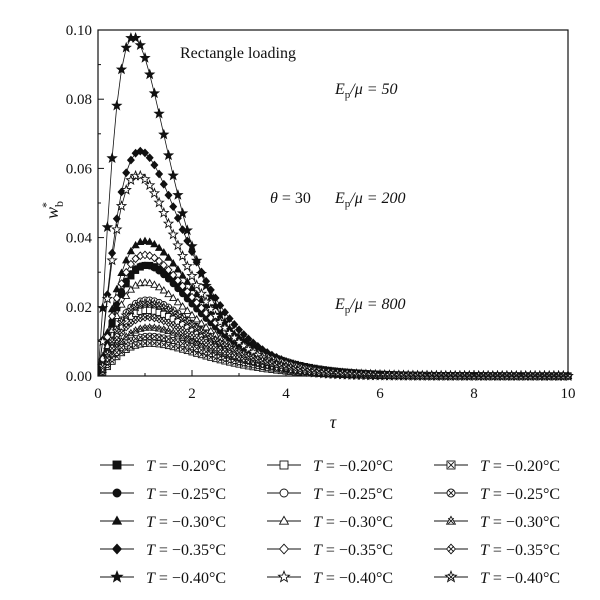 The width and height of the screenshot is (600, 600). What do you see at coordinates (46, 205) in the screenshot?
I see `y-axis-label-sup: *` at bounding box center [46, 205].